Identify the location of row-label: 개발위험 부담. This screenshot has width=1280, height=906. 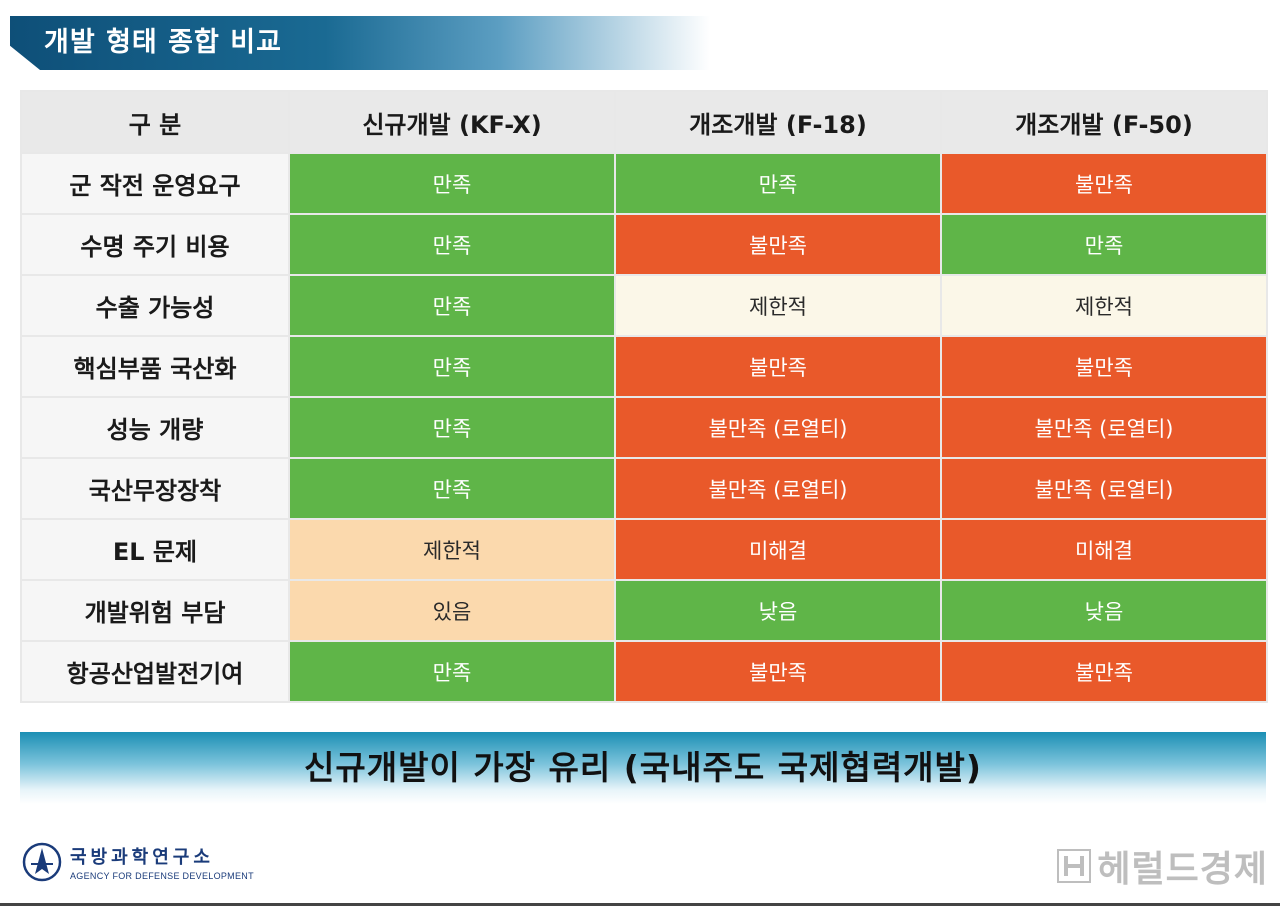
(155, 610).